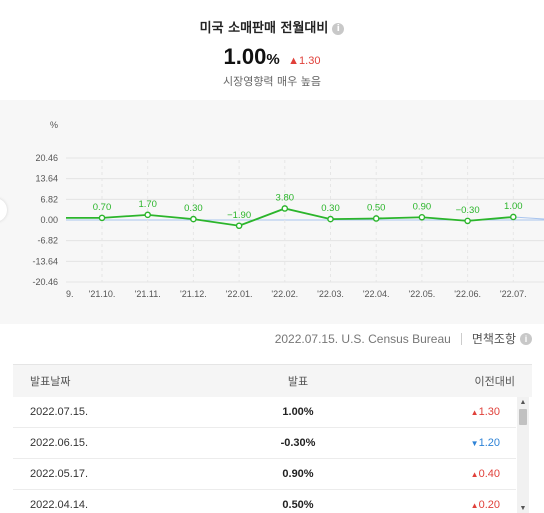 The height and width of the screenshot is (513, 544). Describe the element at coordinates (285, 197) in the screenshot. I see `data-label: 3.80` at that location.